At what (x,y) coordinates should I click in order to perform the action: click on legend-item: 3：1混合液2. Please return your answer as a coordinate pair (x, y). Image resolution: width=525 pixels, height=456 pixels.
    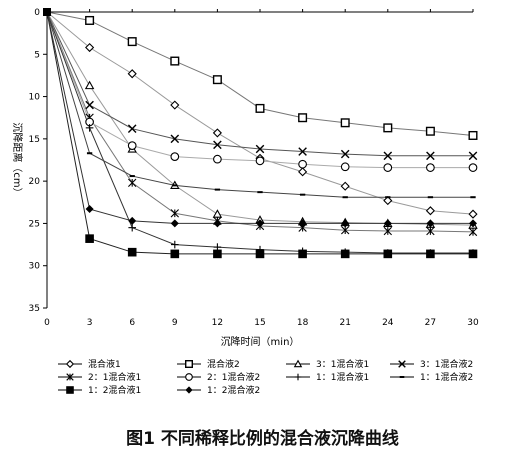
    Looking at the image, I should click on (431, 364).